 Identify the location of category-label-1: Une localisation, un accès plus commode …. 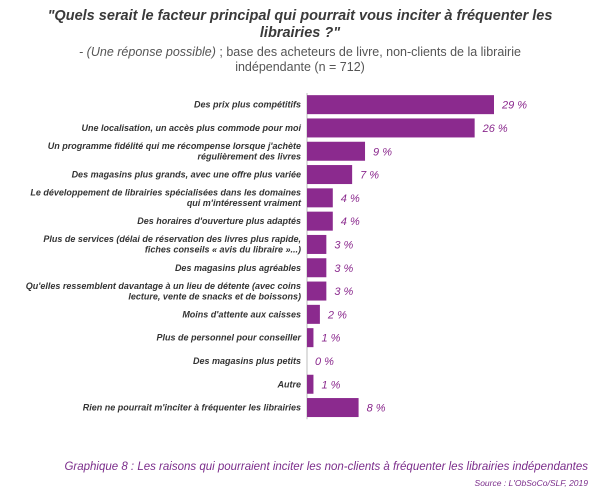
(191, 128).